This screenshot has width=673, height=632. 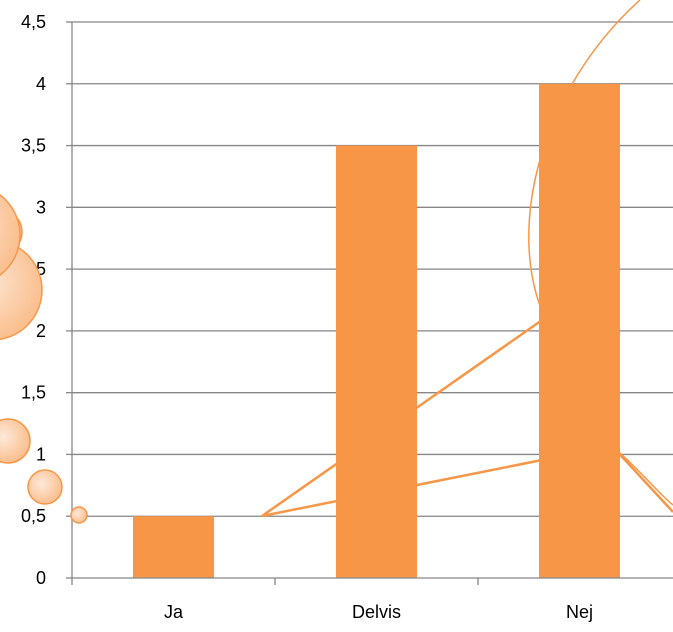 I want to click on x-tick-label: Ja, so click(x=174, y=612).